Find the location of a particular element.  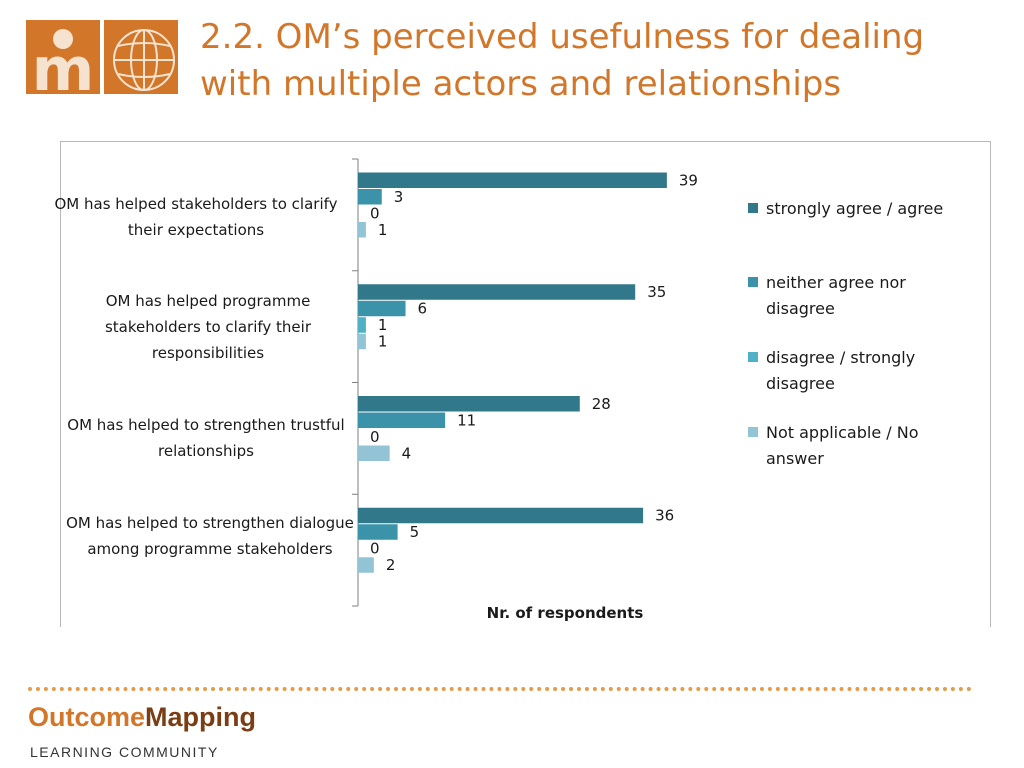

data-label-2-2: 6 is located at coordinates (423, 309).